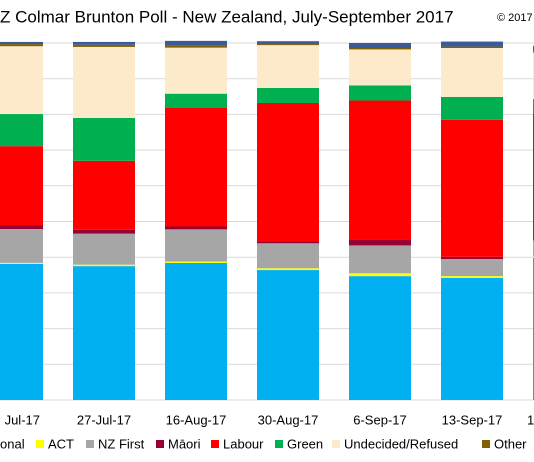 Image resolution: width=534 pixels, height=462 pixels. Describe the element at coordinates (243, 443) in the screenshot. I see `legend-label: Labour` at that location.